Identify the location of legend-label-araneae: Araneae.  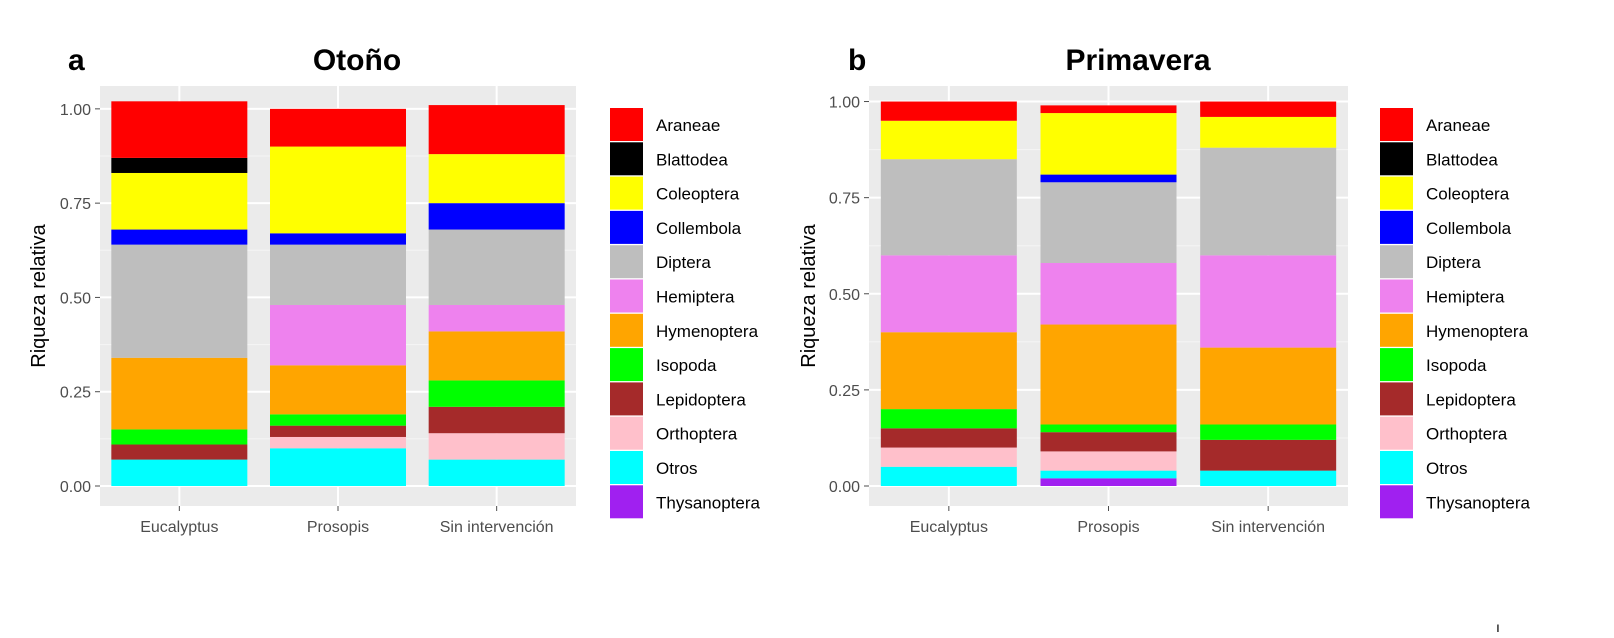
(688, 125).